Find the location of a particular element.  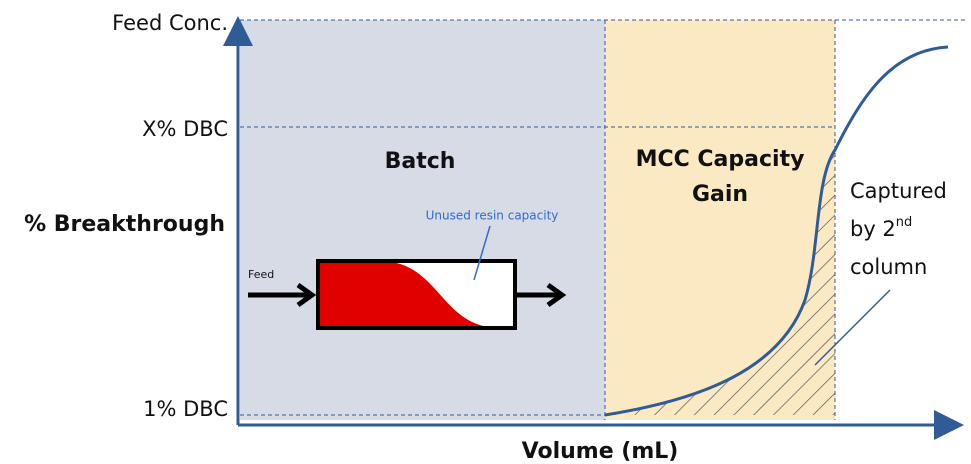

unused-area is located at coordinates (447, 294).